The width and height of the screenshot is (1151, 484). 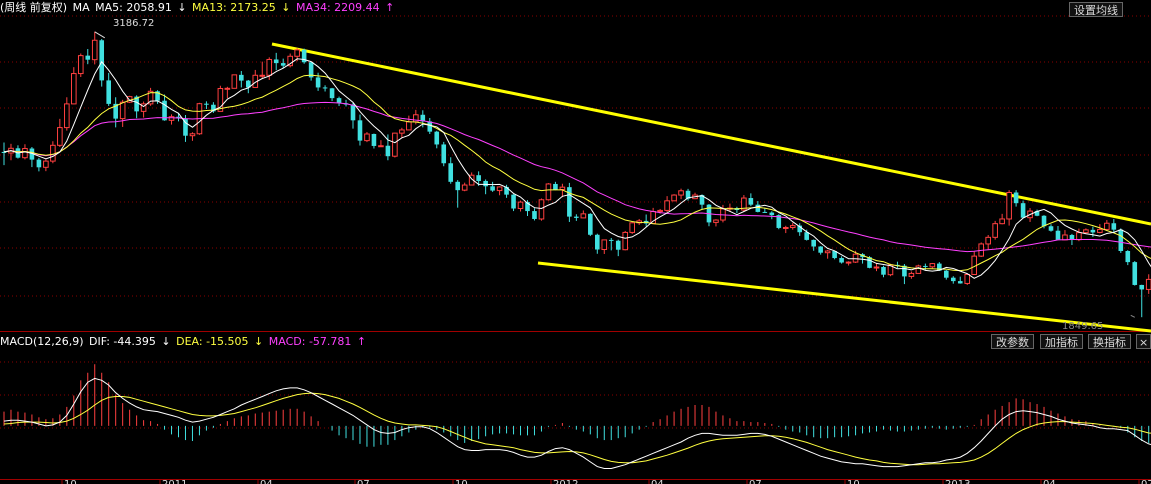 What do you see at coordinates (1143, 341) in the screenshot?
I see `close-icon: ×` at bounding box center [1143, 341].